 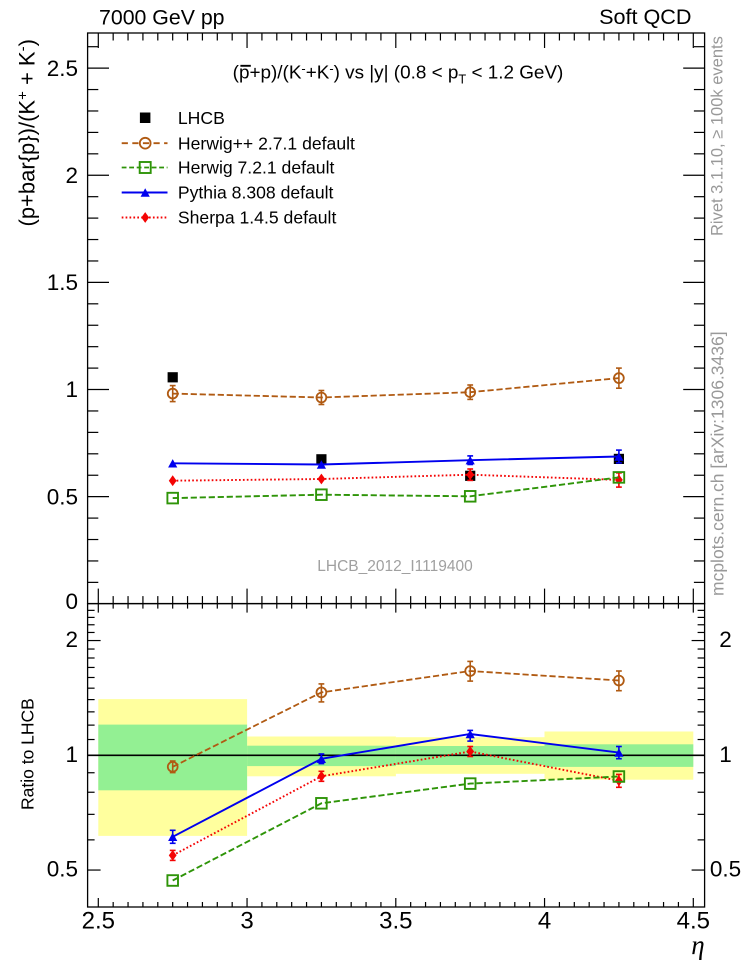 What do you see at coordinates (246, 921) in the screenshot?
I see `svg-text: 3` at bounding box center [246, 921].